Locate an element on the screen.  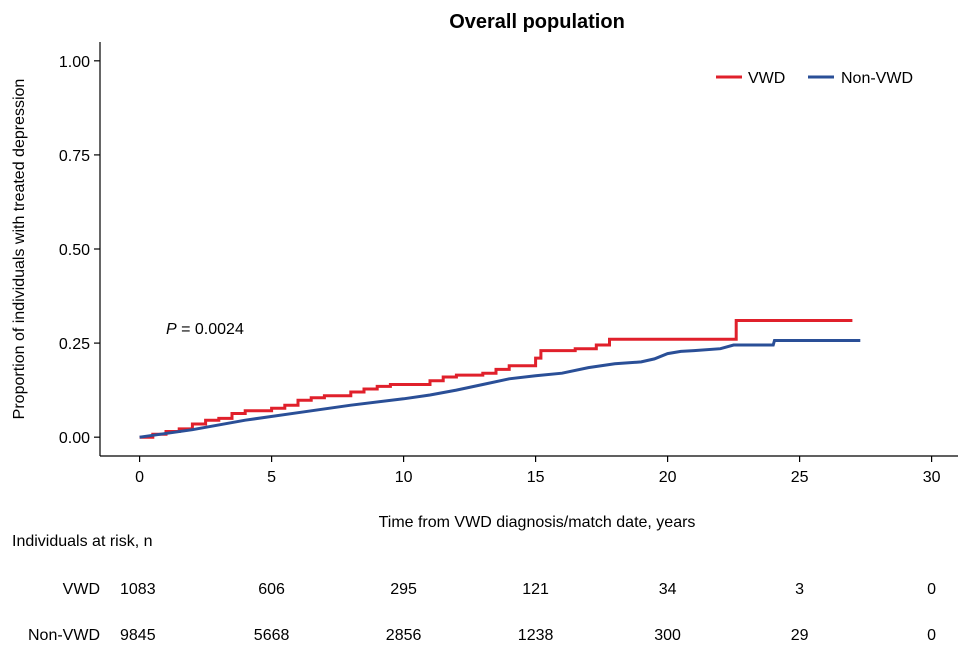
x-tick-label: 25 is located at coordinates (800, 477).